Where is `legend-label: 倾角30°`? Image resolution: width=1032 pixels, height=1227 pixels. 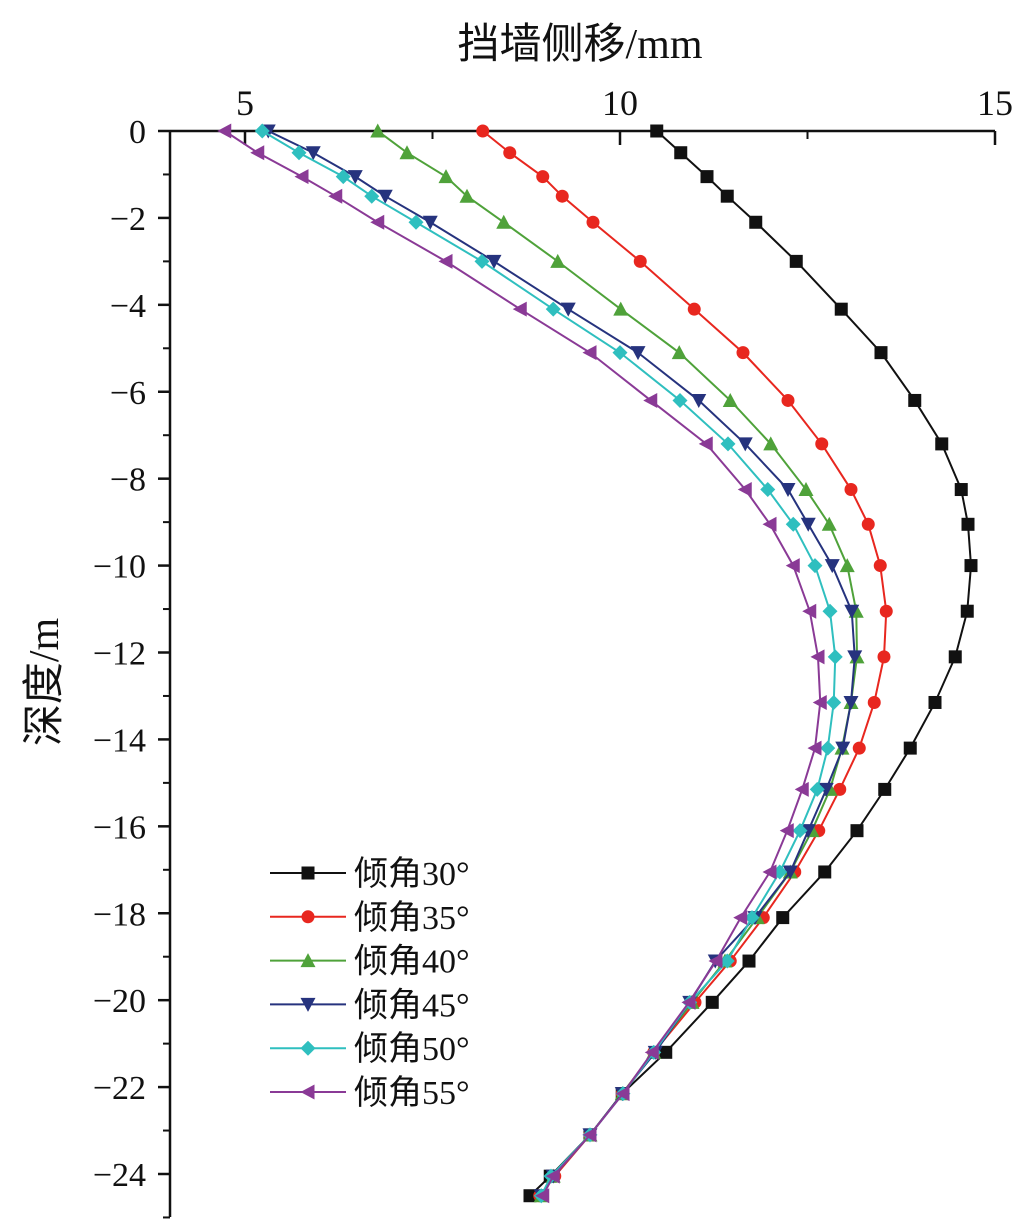
legend-label: 倾角30° is located at coordinates (412, 874).